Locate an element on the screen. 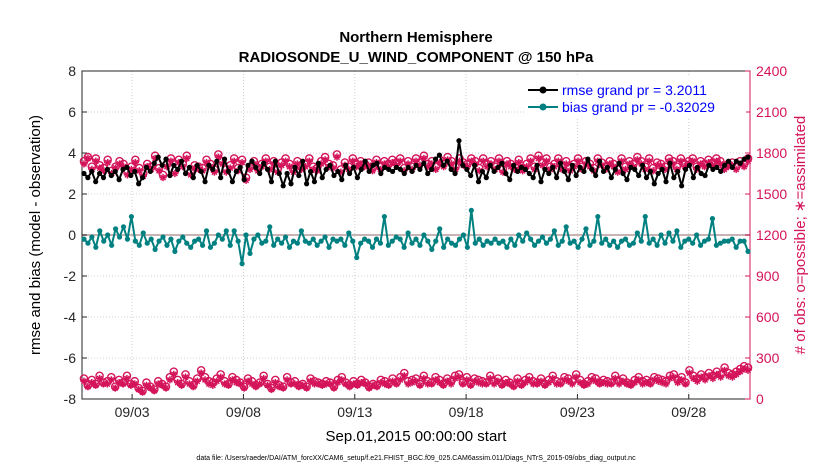  legend-rmse-label: rmse grand pr = 3.2011 is located at coordinates (634, 90).